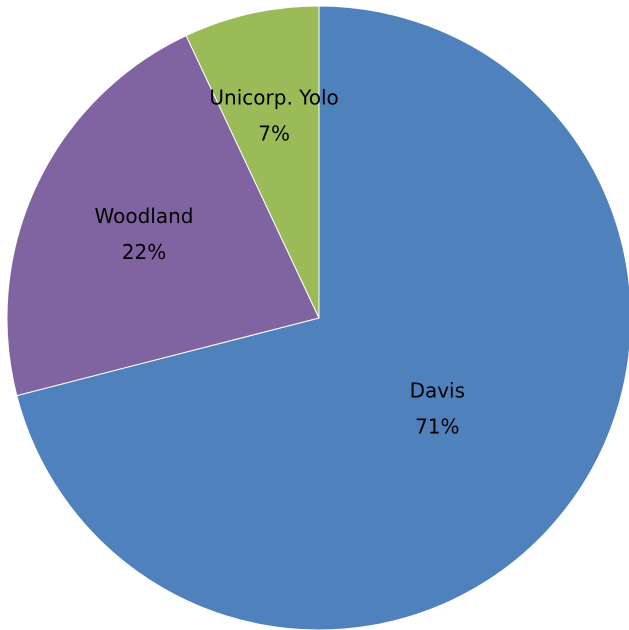  Describe the element at coordinates (144, 252) in the screenshot. I see `data-label-percent: 22%` at that location.